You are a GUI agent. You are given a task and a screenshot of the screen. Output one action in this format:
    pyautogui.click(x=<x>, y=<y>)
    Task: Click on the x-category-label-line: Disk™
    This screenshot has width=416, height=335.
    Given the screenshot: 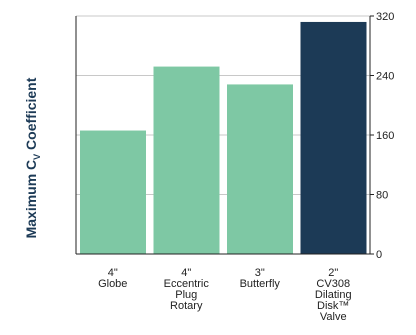 What is the action you would take?
    pyautogui.click(x=333, y=306)
    